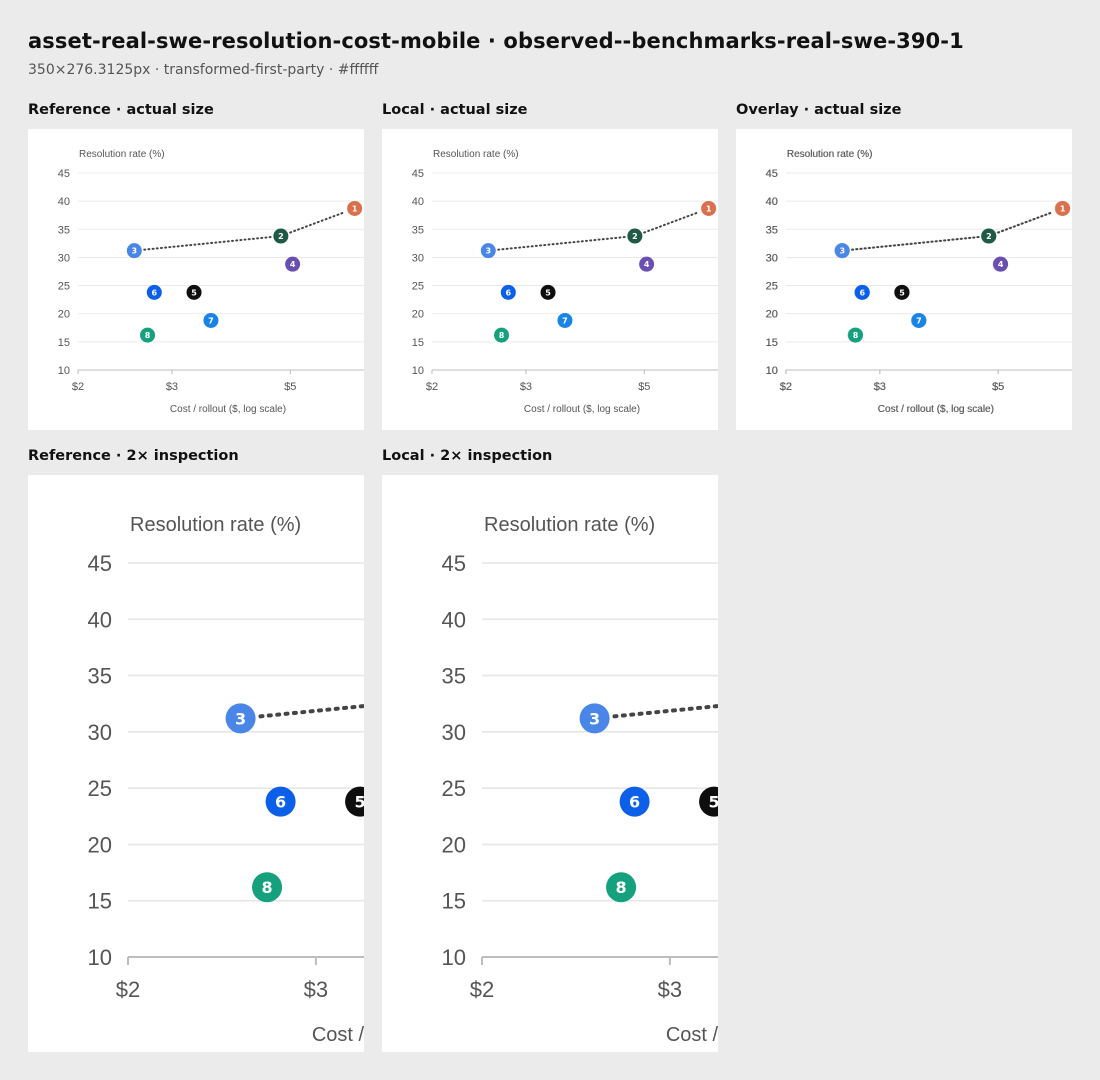  What do you see at coordinates (467, 456) in the screenshot?
I see `local-2x-label: Local · 2× inspection` at bounding box center [467, 456].